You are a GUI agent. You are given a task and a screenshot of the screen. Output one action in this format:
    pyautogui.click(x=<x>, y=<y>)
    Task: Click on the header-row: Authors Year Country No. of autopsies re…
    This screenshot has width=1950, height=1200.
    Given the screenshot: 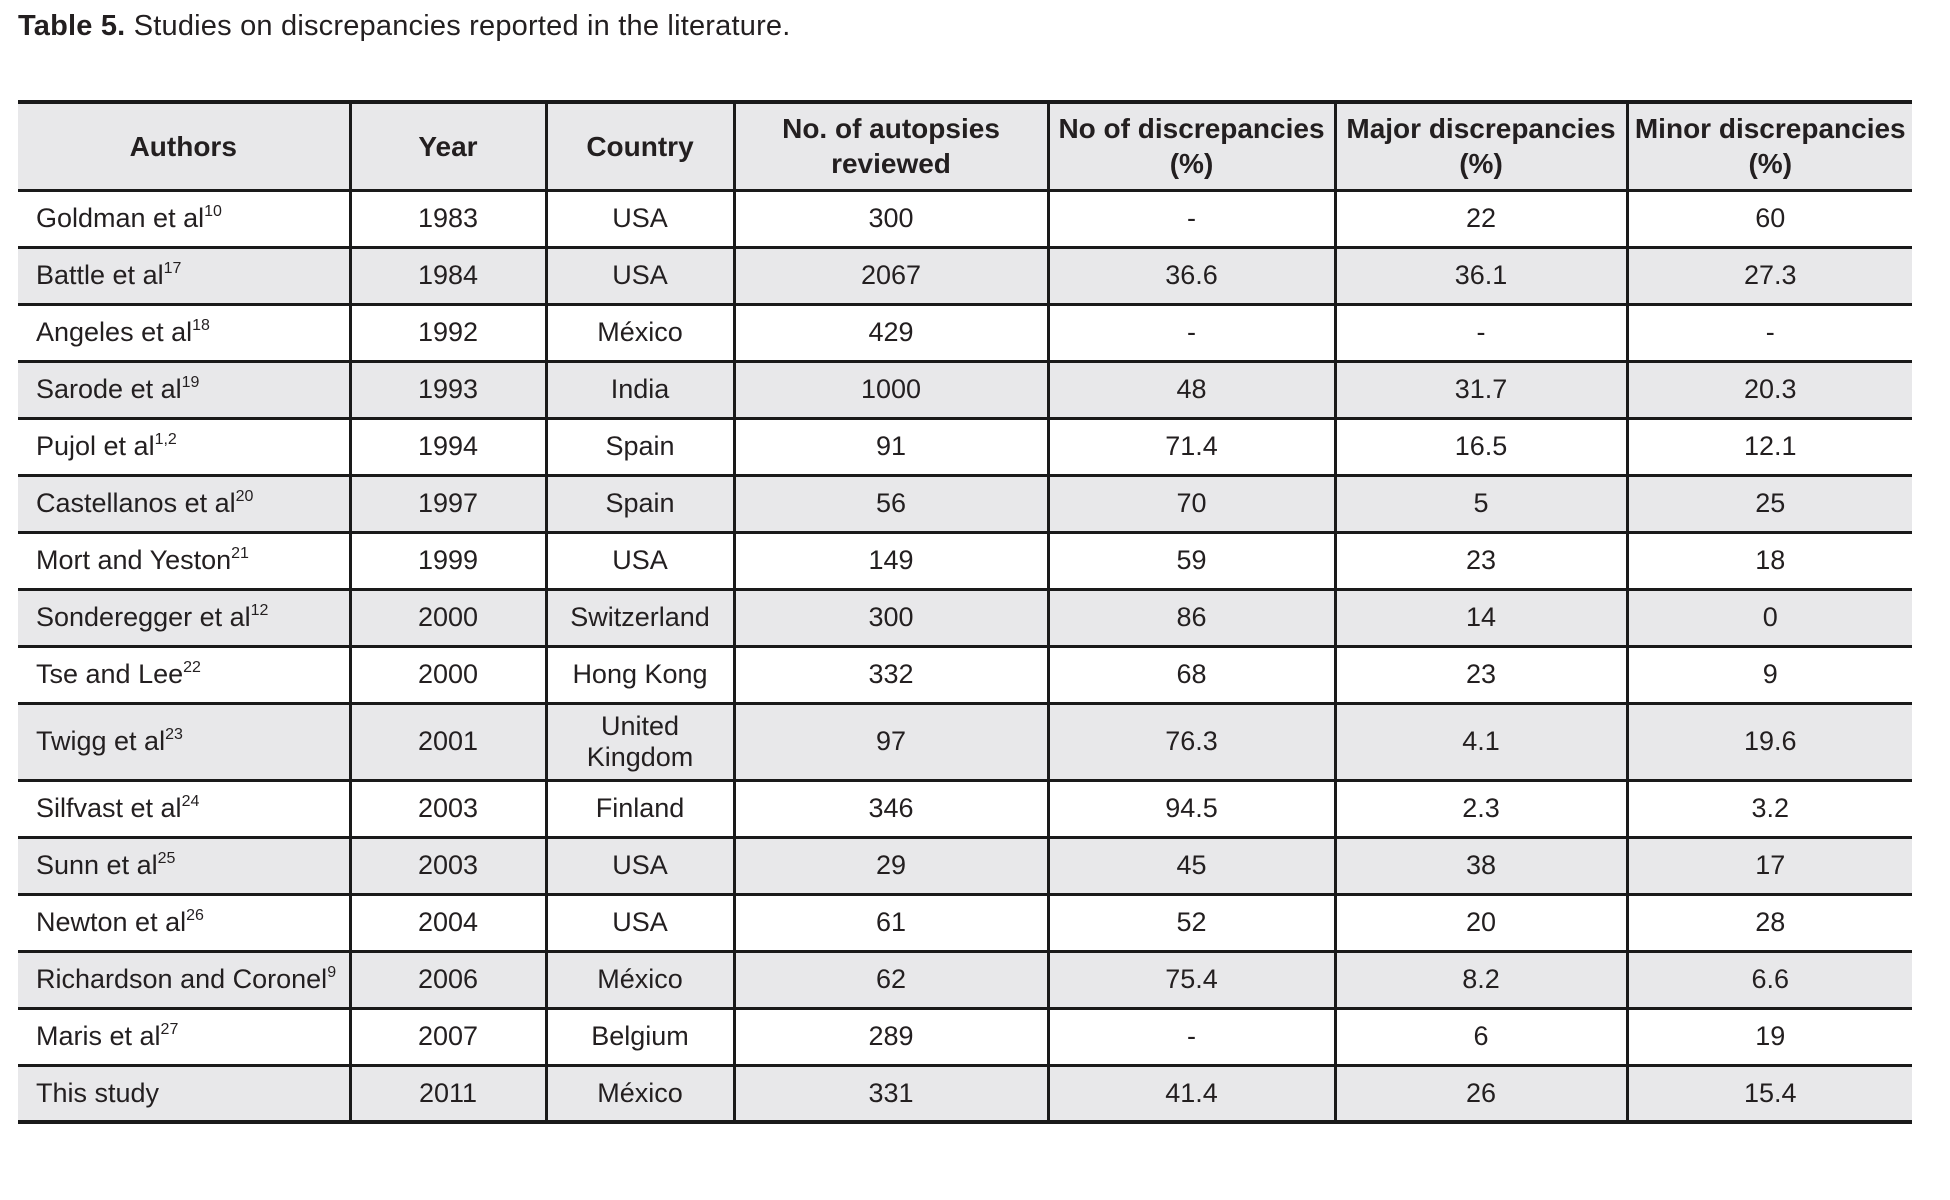 What is the action you would take?
    pyautogui.click(x=965, y=146)
    